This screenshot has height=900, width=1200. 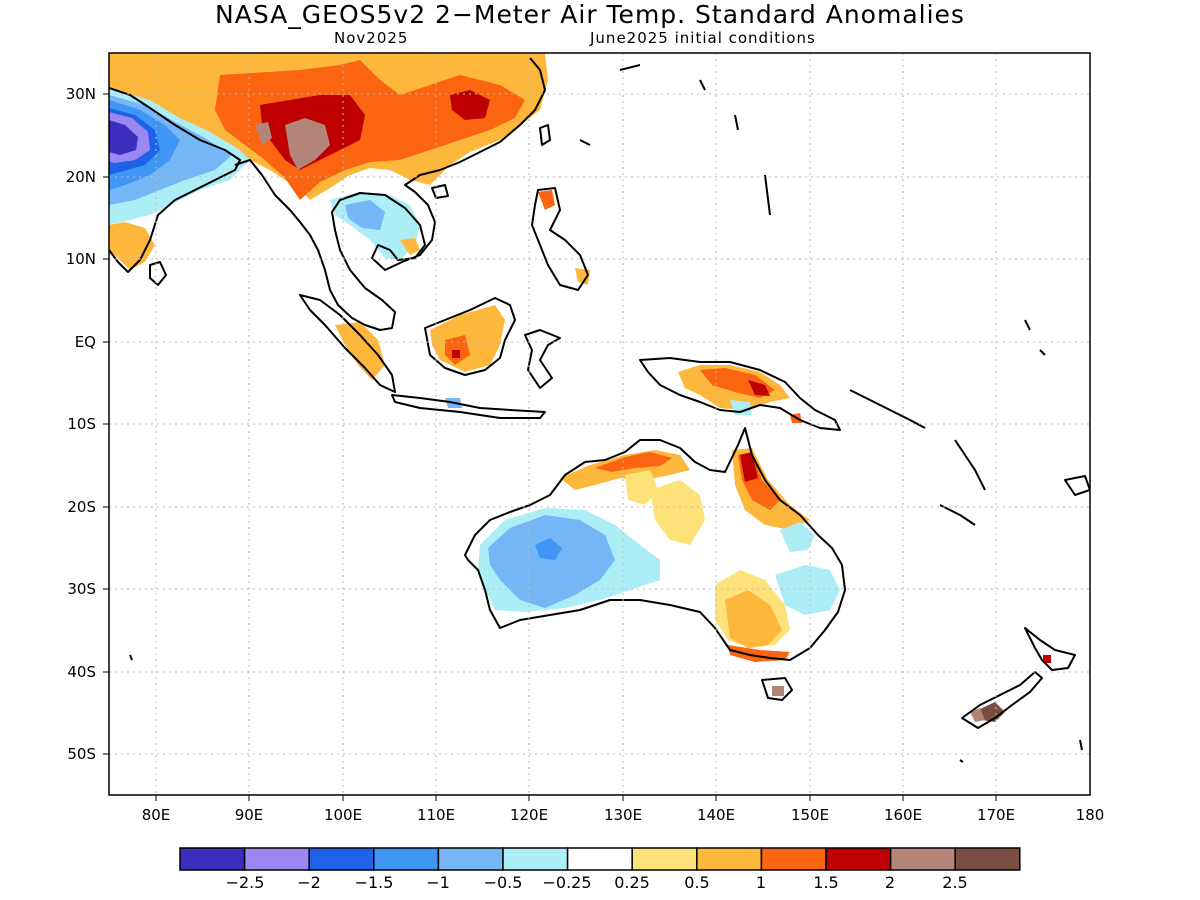 What do you see at coordinates (633, 462) in the screenshot?
I see `australia-north-orange` at bounding box center [633, 462].